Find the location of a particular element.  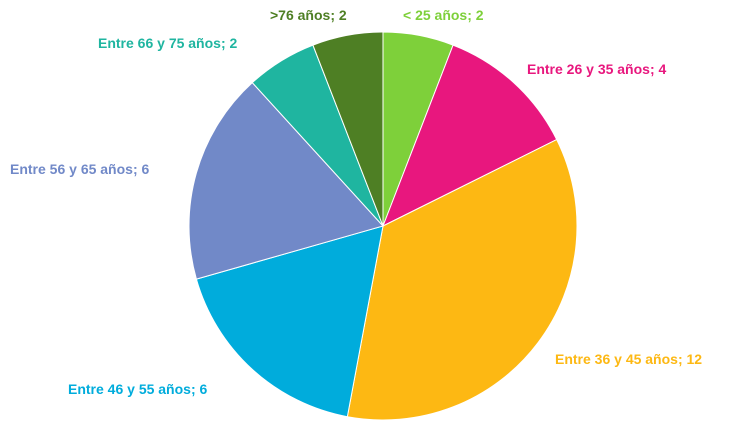

slice-category: Entre 26 y 35 años is located at coordinates (588, 69).